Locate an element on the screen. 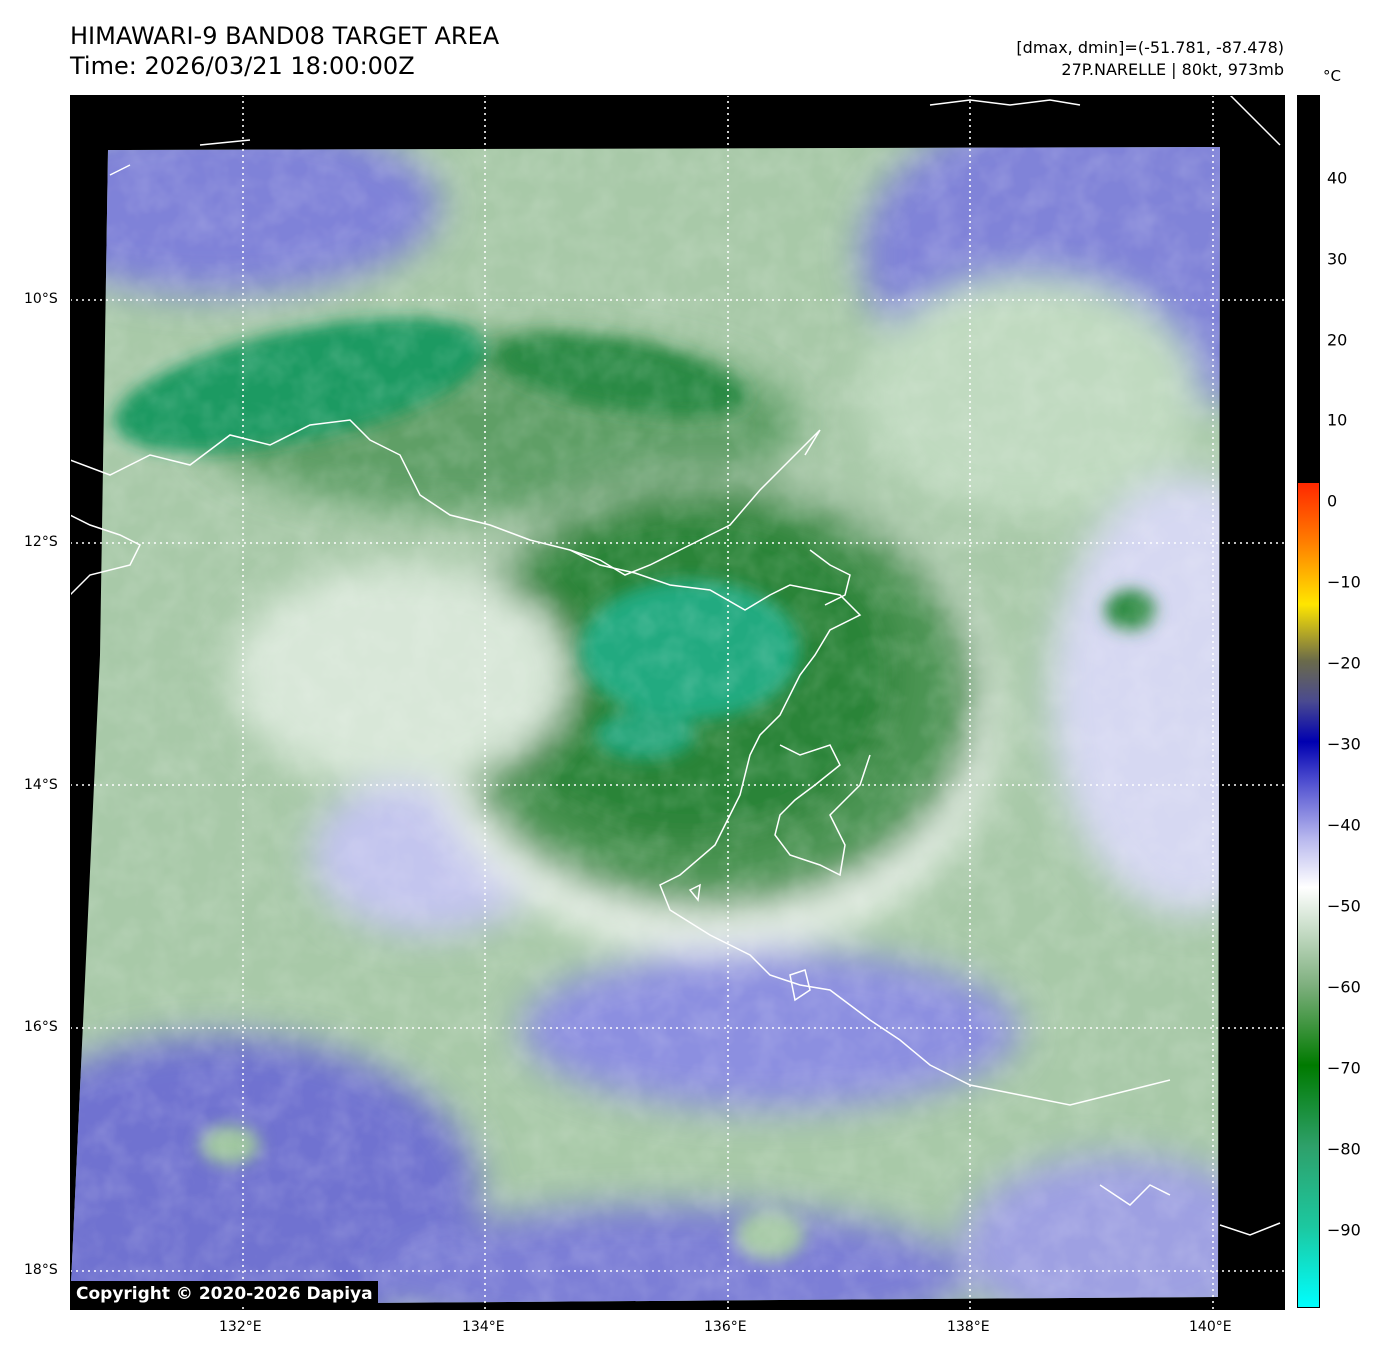  colorbar is located at coordinates (1308, 701).